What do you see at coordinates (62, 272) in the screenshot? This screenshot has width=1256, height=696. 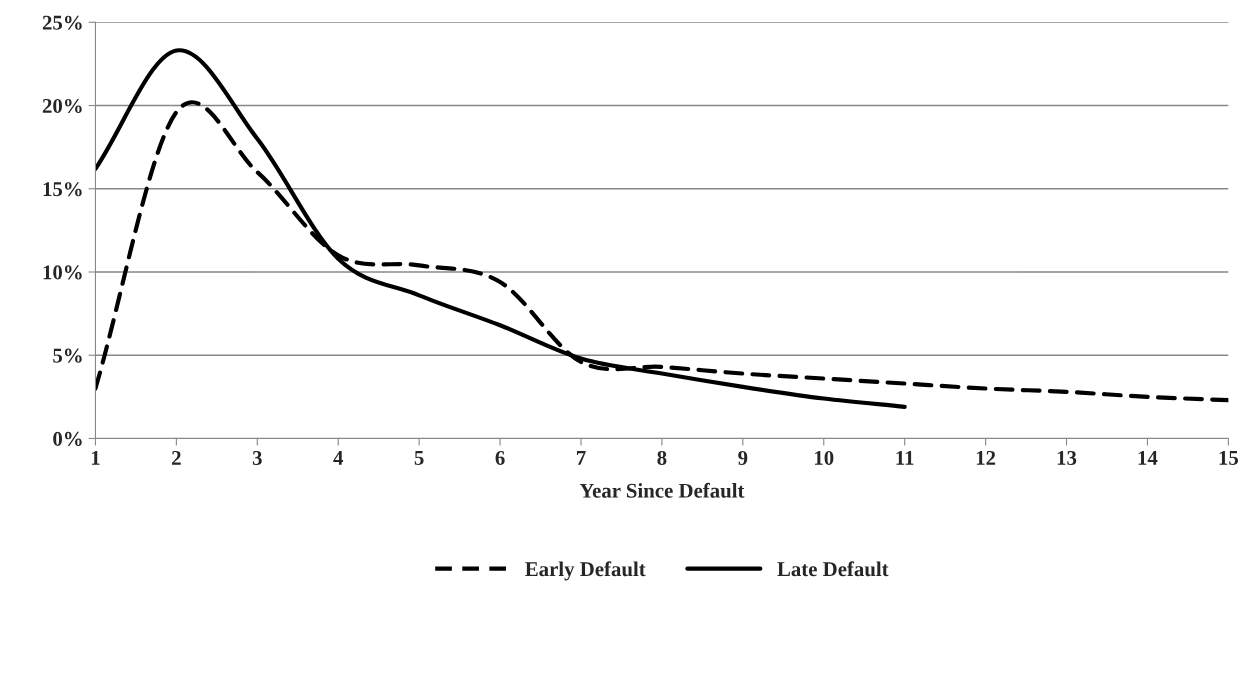 I see `y-tick-label: 10%` at bounding box center [62, 272].